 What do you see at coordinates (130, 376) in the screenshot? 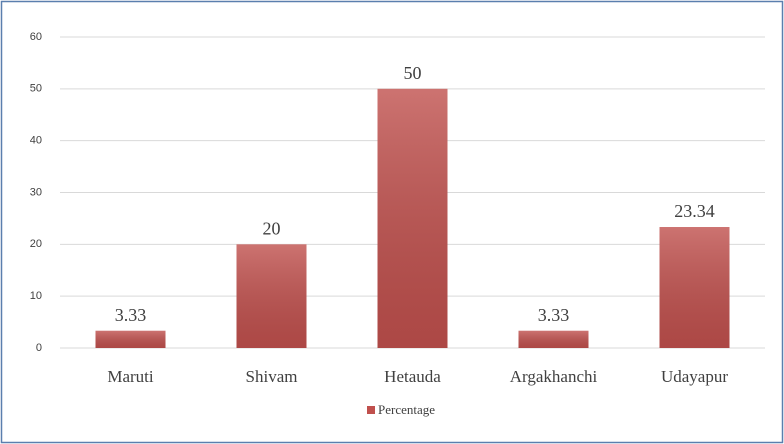
I see `x-tick-label: Maruti` at bounding box center [130, 376].